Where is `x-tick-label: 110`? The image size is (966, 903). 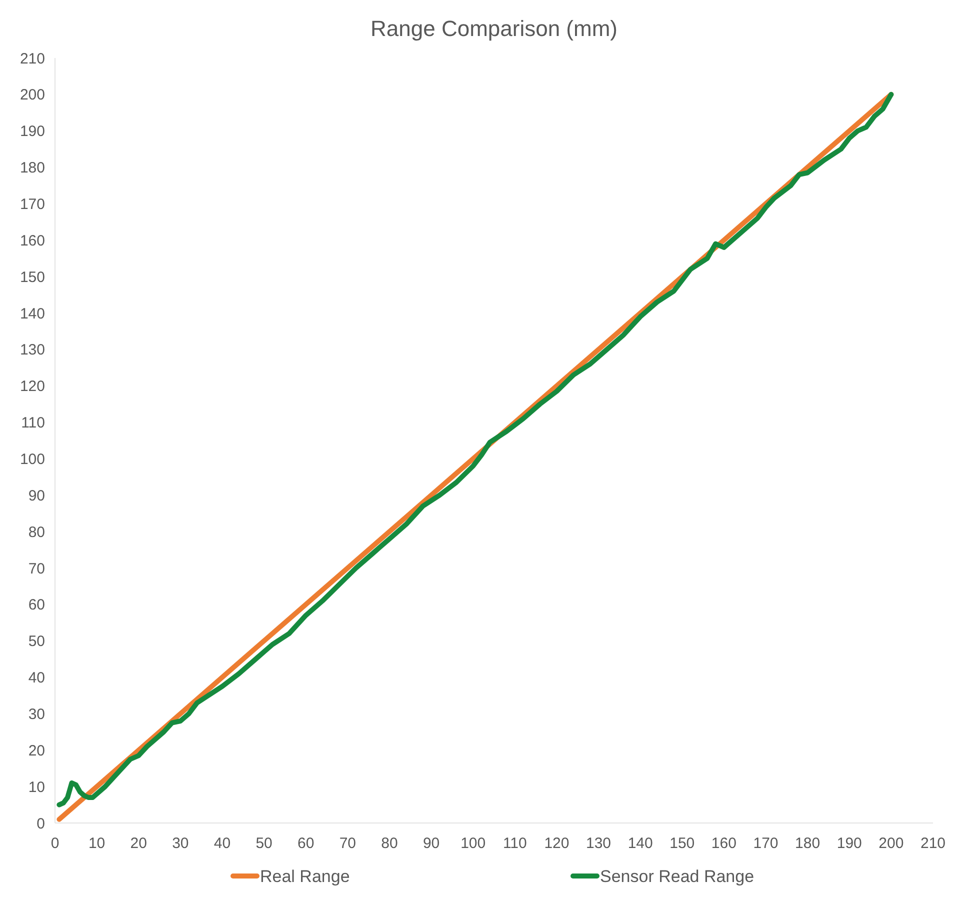 x-tick-label: 110 is located at coordinates (514, 843).